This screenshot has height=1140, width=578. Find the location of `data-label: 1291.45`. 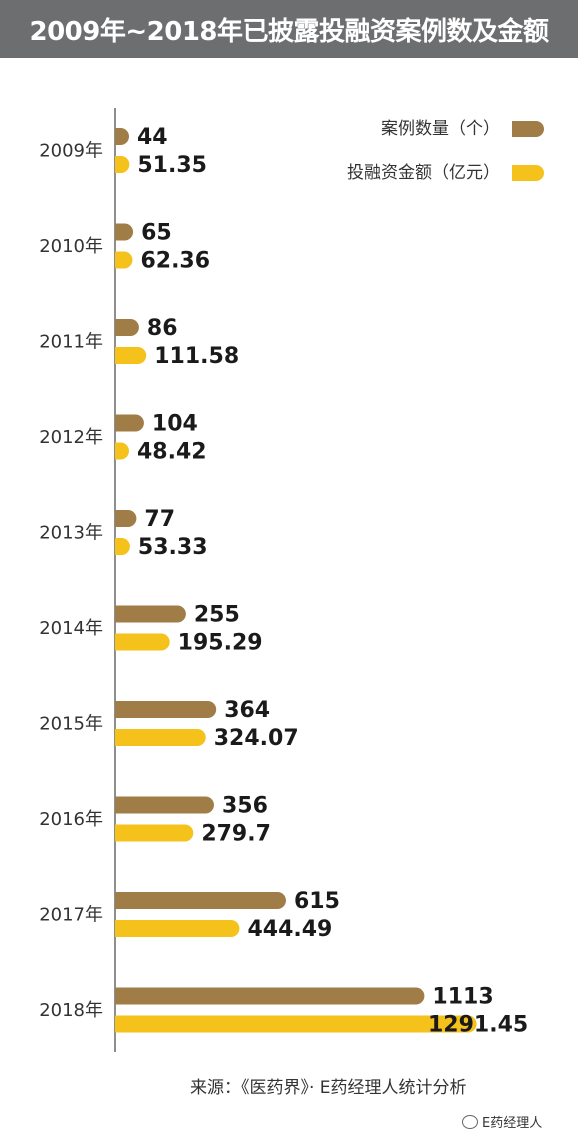

data-label: 1291.45 is located at coordinates (478, 1025).